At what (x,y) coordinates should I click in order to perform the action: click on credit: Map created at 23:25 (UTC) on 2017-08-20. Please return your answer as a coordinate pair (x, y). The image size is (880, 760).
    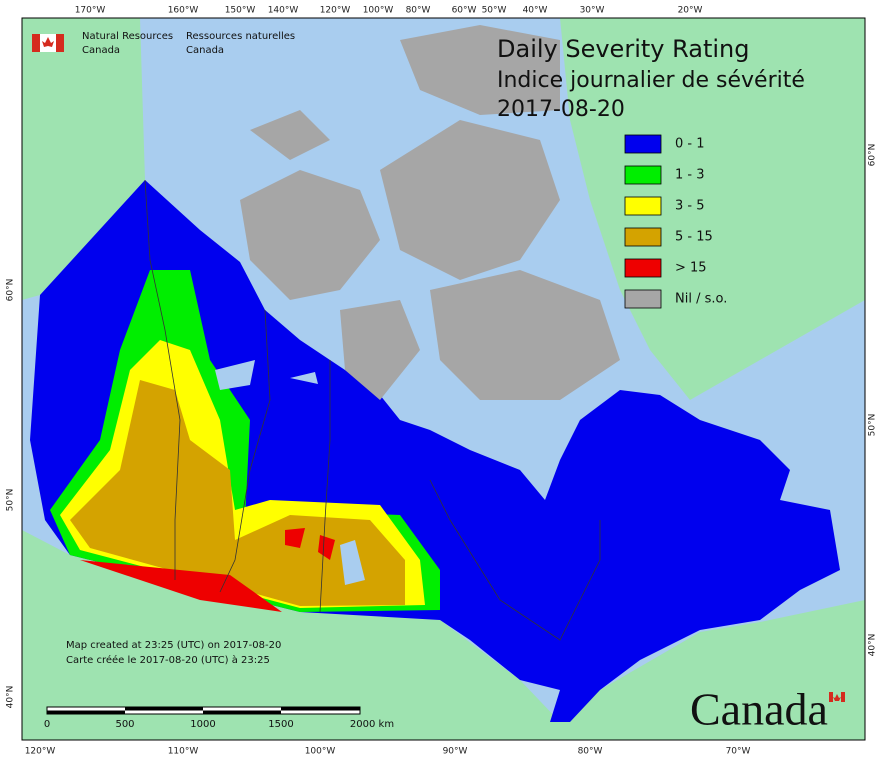
    Looking at the image, I should click on (173, 645).